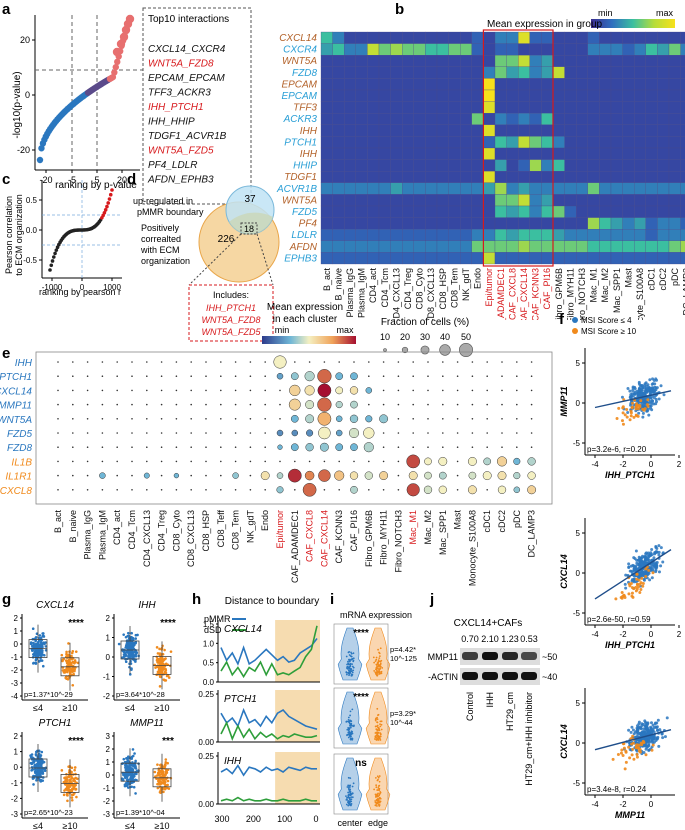 The image size is (685, 830). Describe the element at coordinates (594, 285) in the screenshot. I see `heatmap-col-label: Mac_M1` at that location.